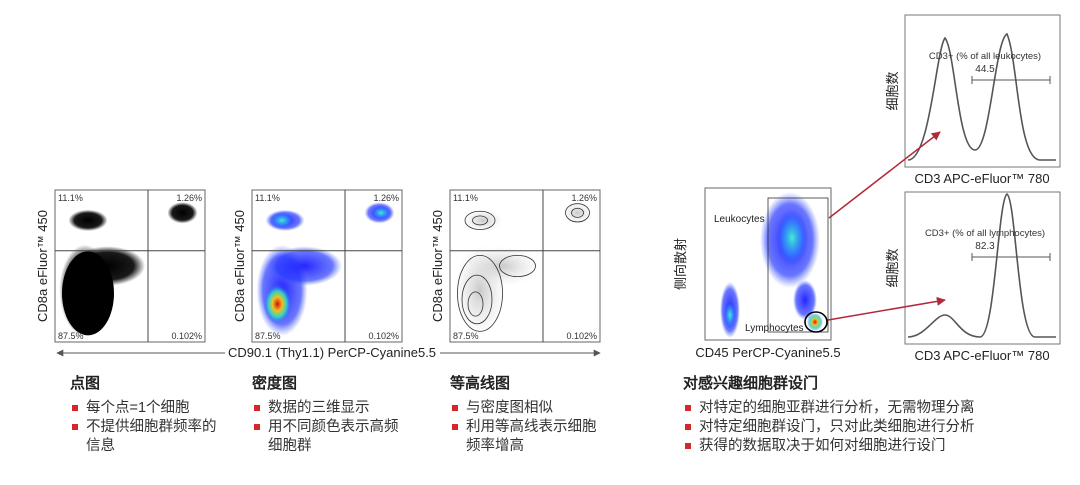  What do you see at coordinates (145, 408) in the screenshot?
I see `bullet: 每个点=1个细胞` at bounding box center [145, 408].